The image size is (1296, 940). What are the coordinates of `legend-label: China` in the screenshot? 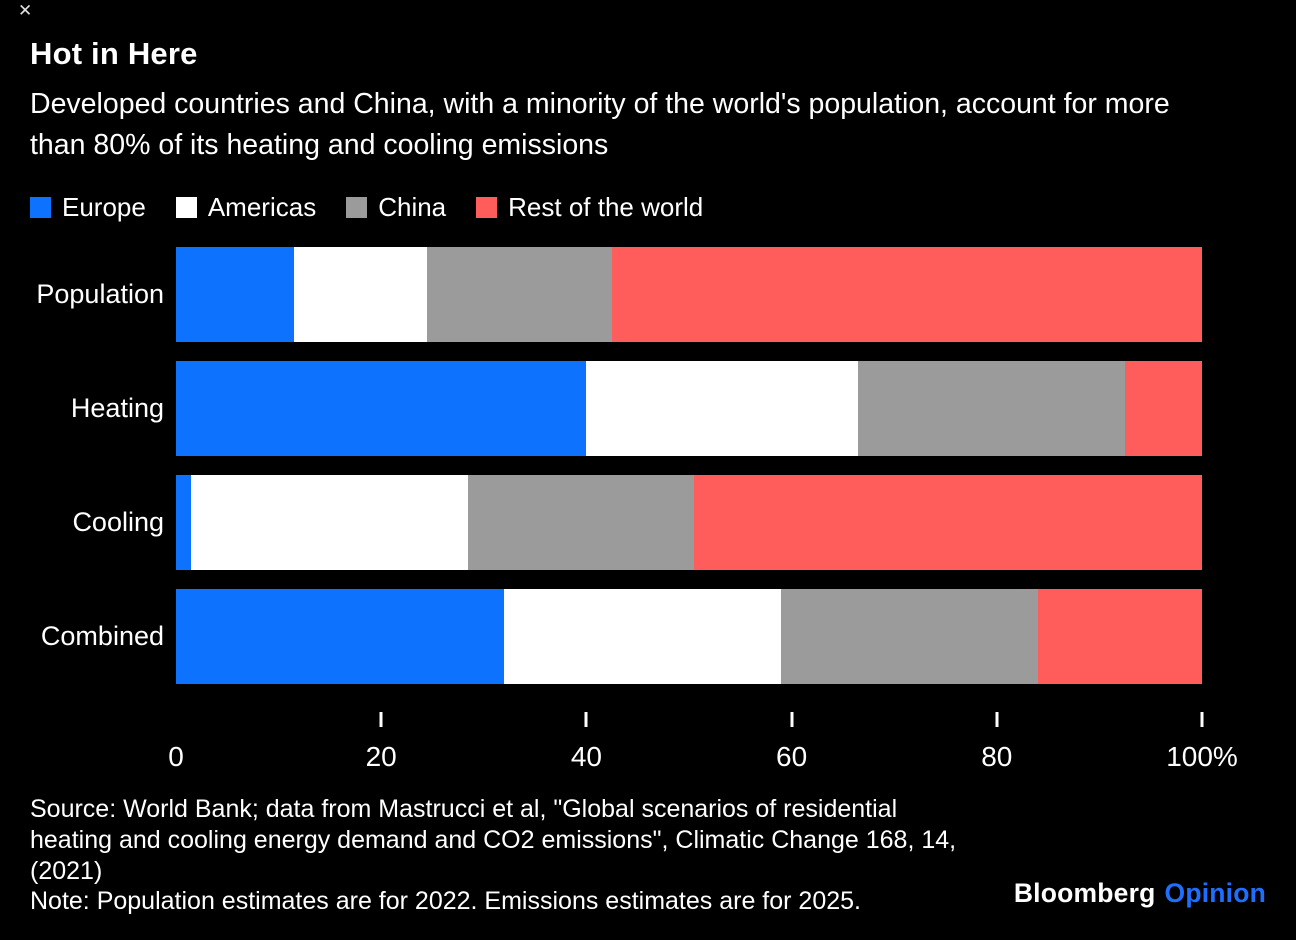 It's located at (412, 206).